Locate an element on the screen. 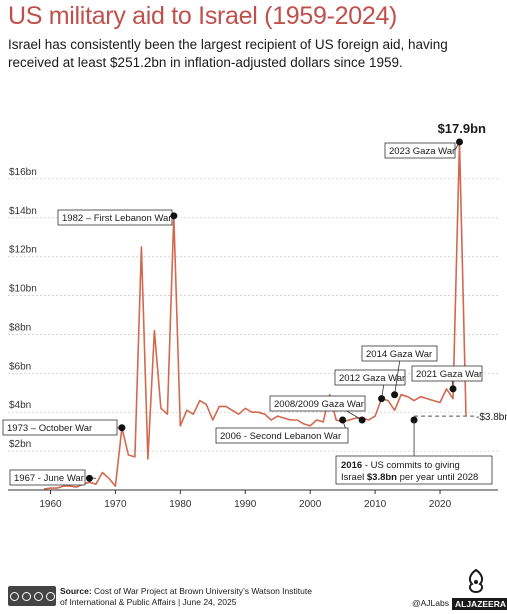 The image size is (507, 614). x-tick-label: 1970 is located at coordinates (115, 504).